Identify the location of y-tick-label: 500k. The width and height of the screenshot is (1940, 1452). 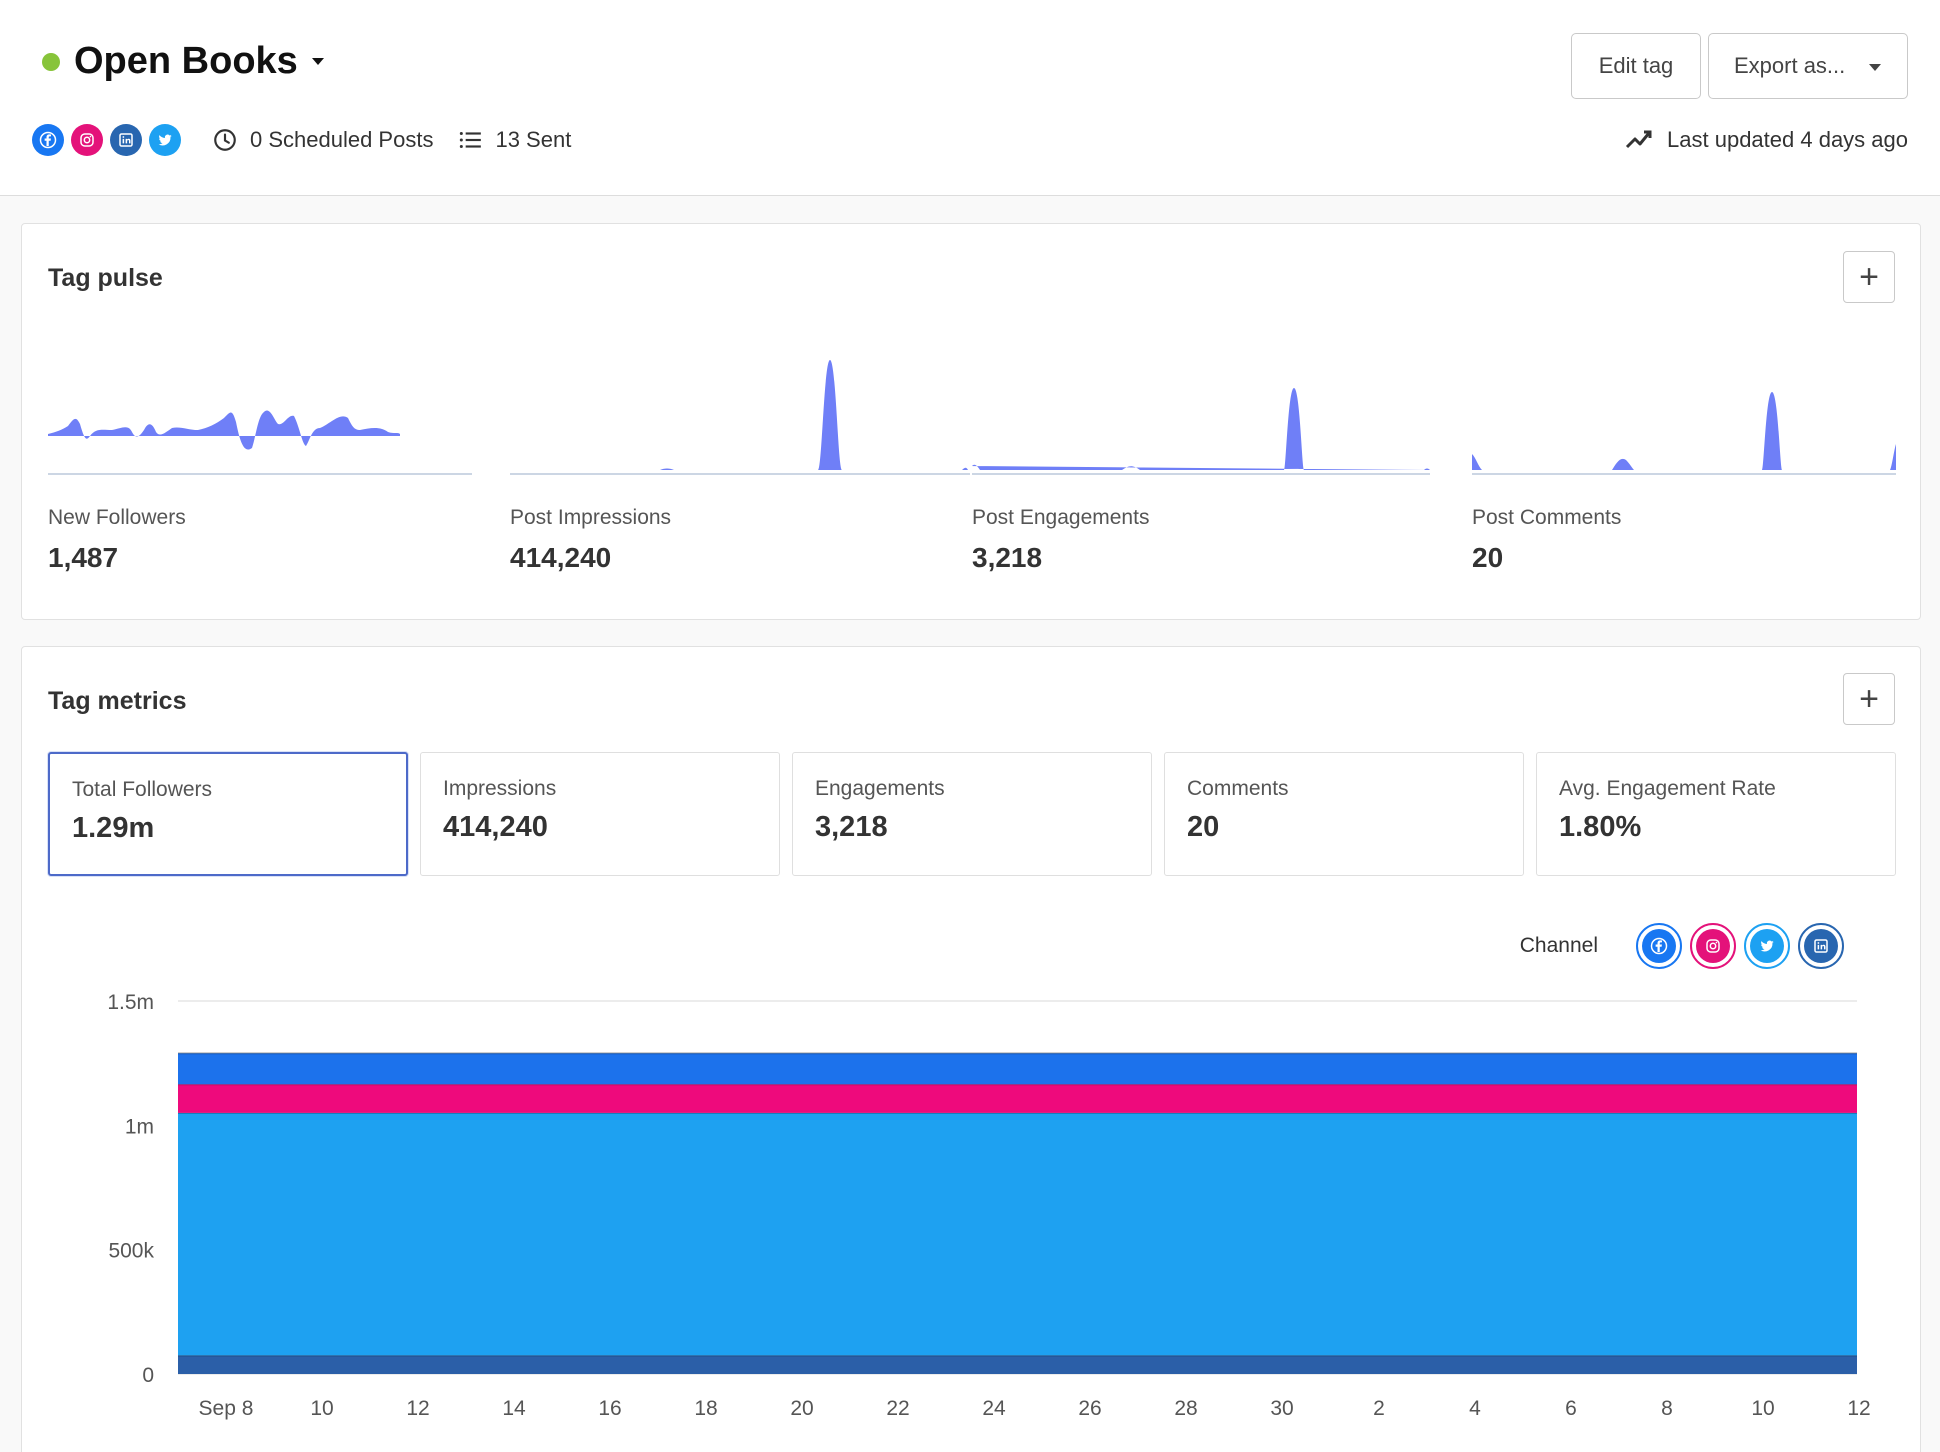
(131, 1251).